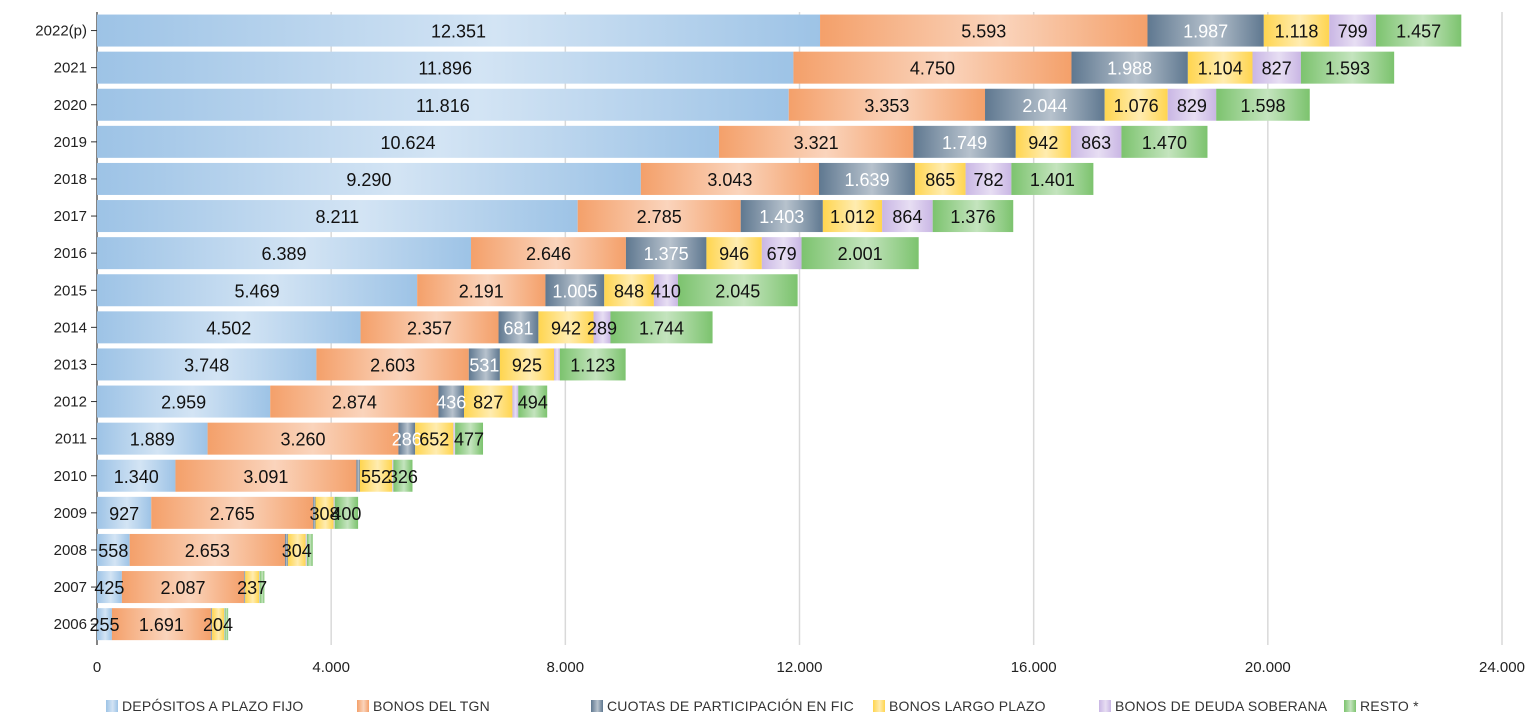 The image size is (1540, 723). What do you see at coordinates (70, 290) in the screenshot?
I see `y-tick-label: 2015` at bounding box center [70, 290].